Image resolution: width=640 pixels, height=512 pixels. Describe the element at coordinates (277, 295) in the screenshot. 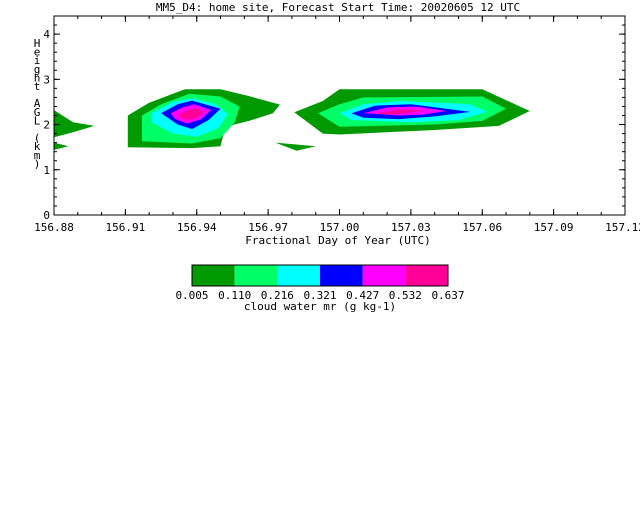

I see `colorbar-level-label: 0.216` at that location.